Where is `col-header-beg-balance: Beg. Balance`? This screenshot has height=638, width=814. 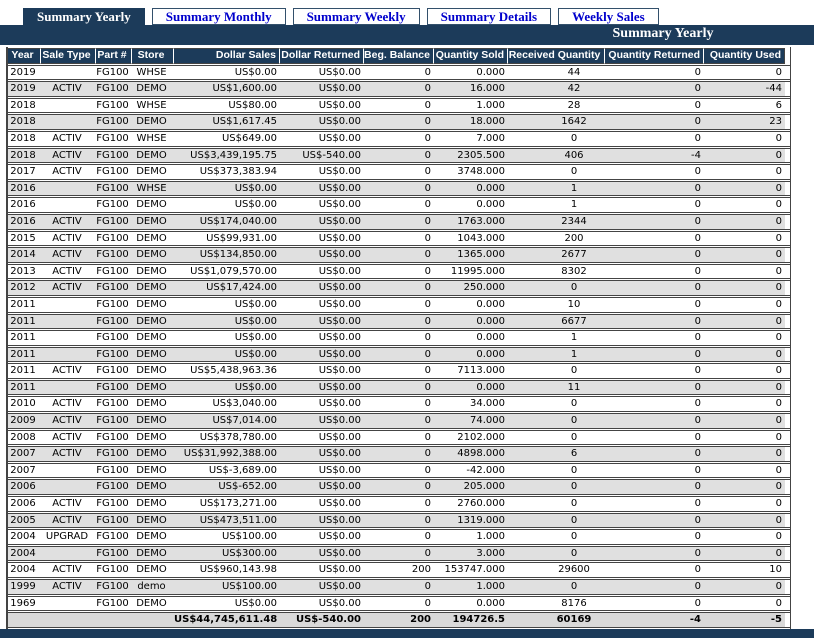
col-header-beg-balance: Beg. Balance is located at coordinates (399, 56).